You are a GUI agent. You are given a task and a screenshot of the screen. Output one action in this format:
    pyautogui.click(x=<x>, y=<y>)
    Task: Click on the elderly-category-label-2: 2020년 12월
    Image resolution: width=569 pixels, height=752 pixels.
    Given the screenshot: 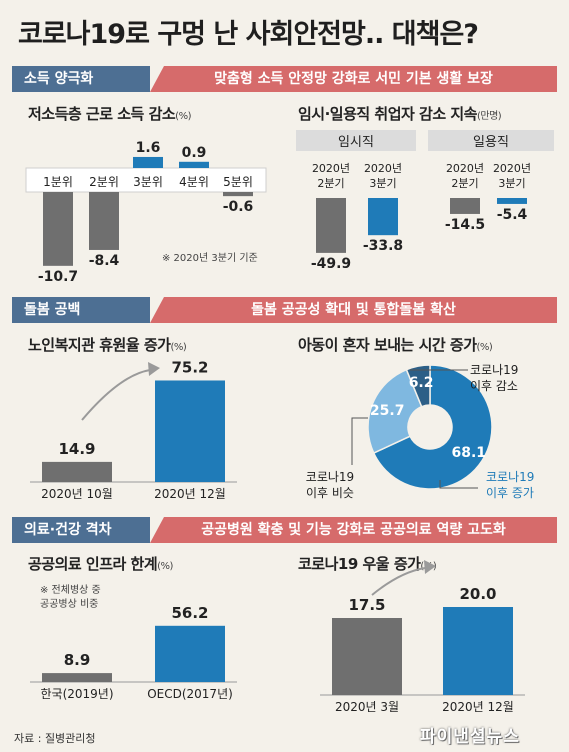 What is the action you would take?
    pyautogui.click(x=190, y=494)
    